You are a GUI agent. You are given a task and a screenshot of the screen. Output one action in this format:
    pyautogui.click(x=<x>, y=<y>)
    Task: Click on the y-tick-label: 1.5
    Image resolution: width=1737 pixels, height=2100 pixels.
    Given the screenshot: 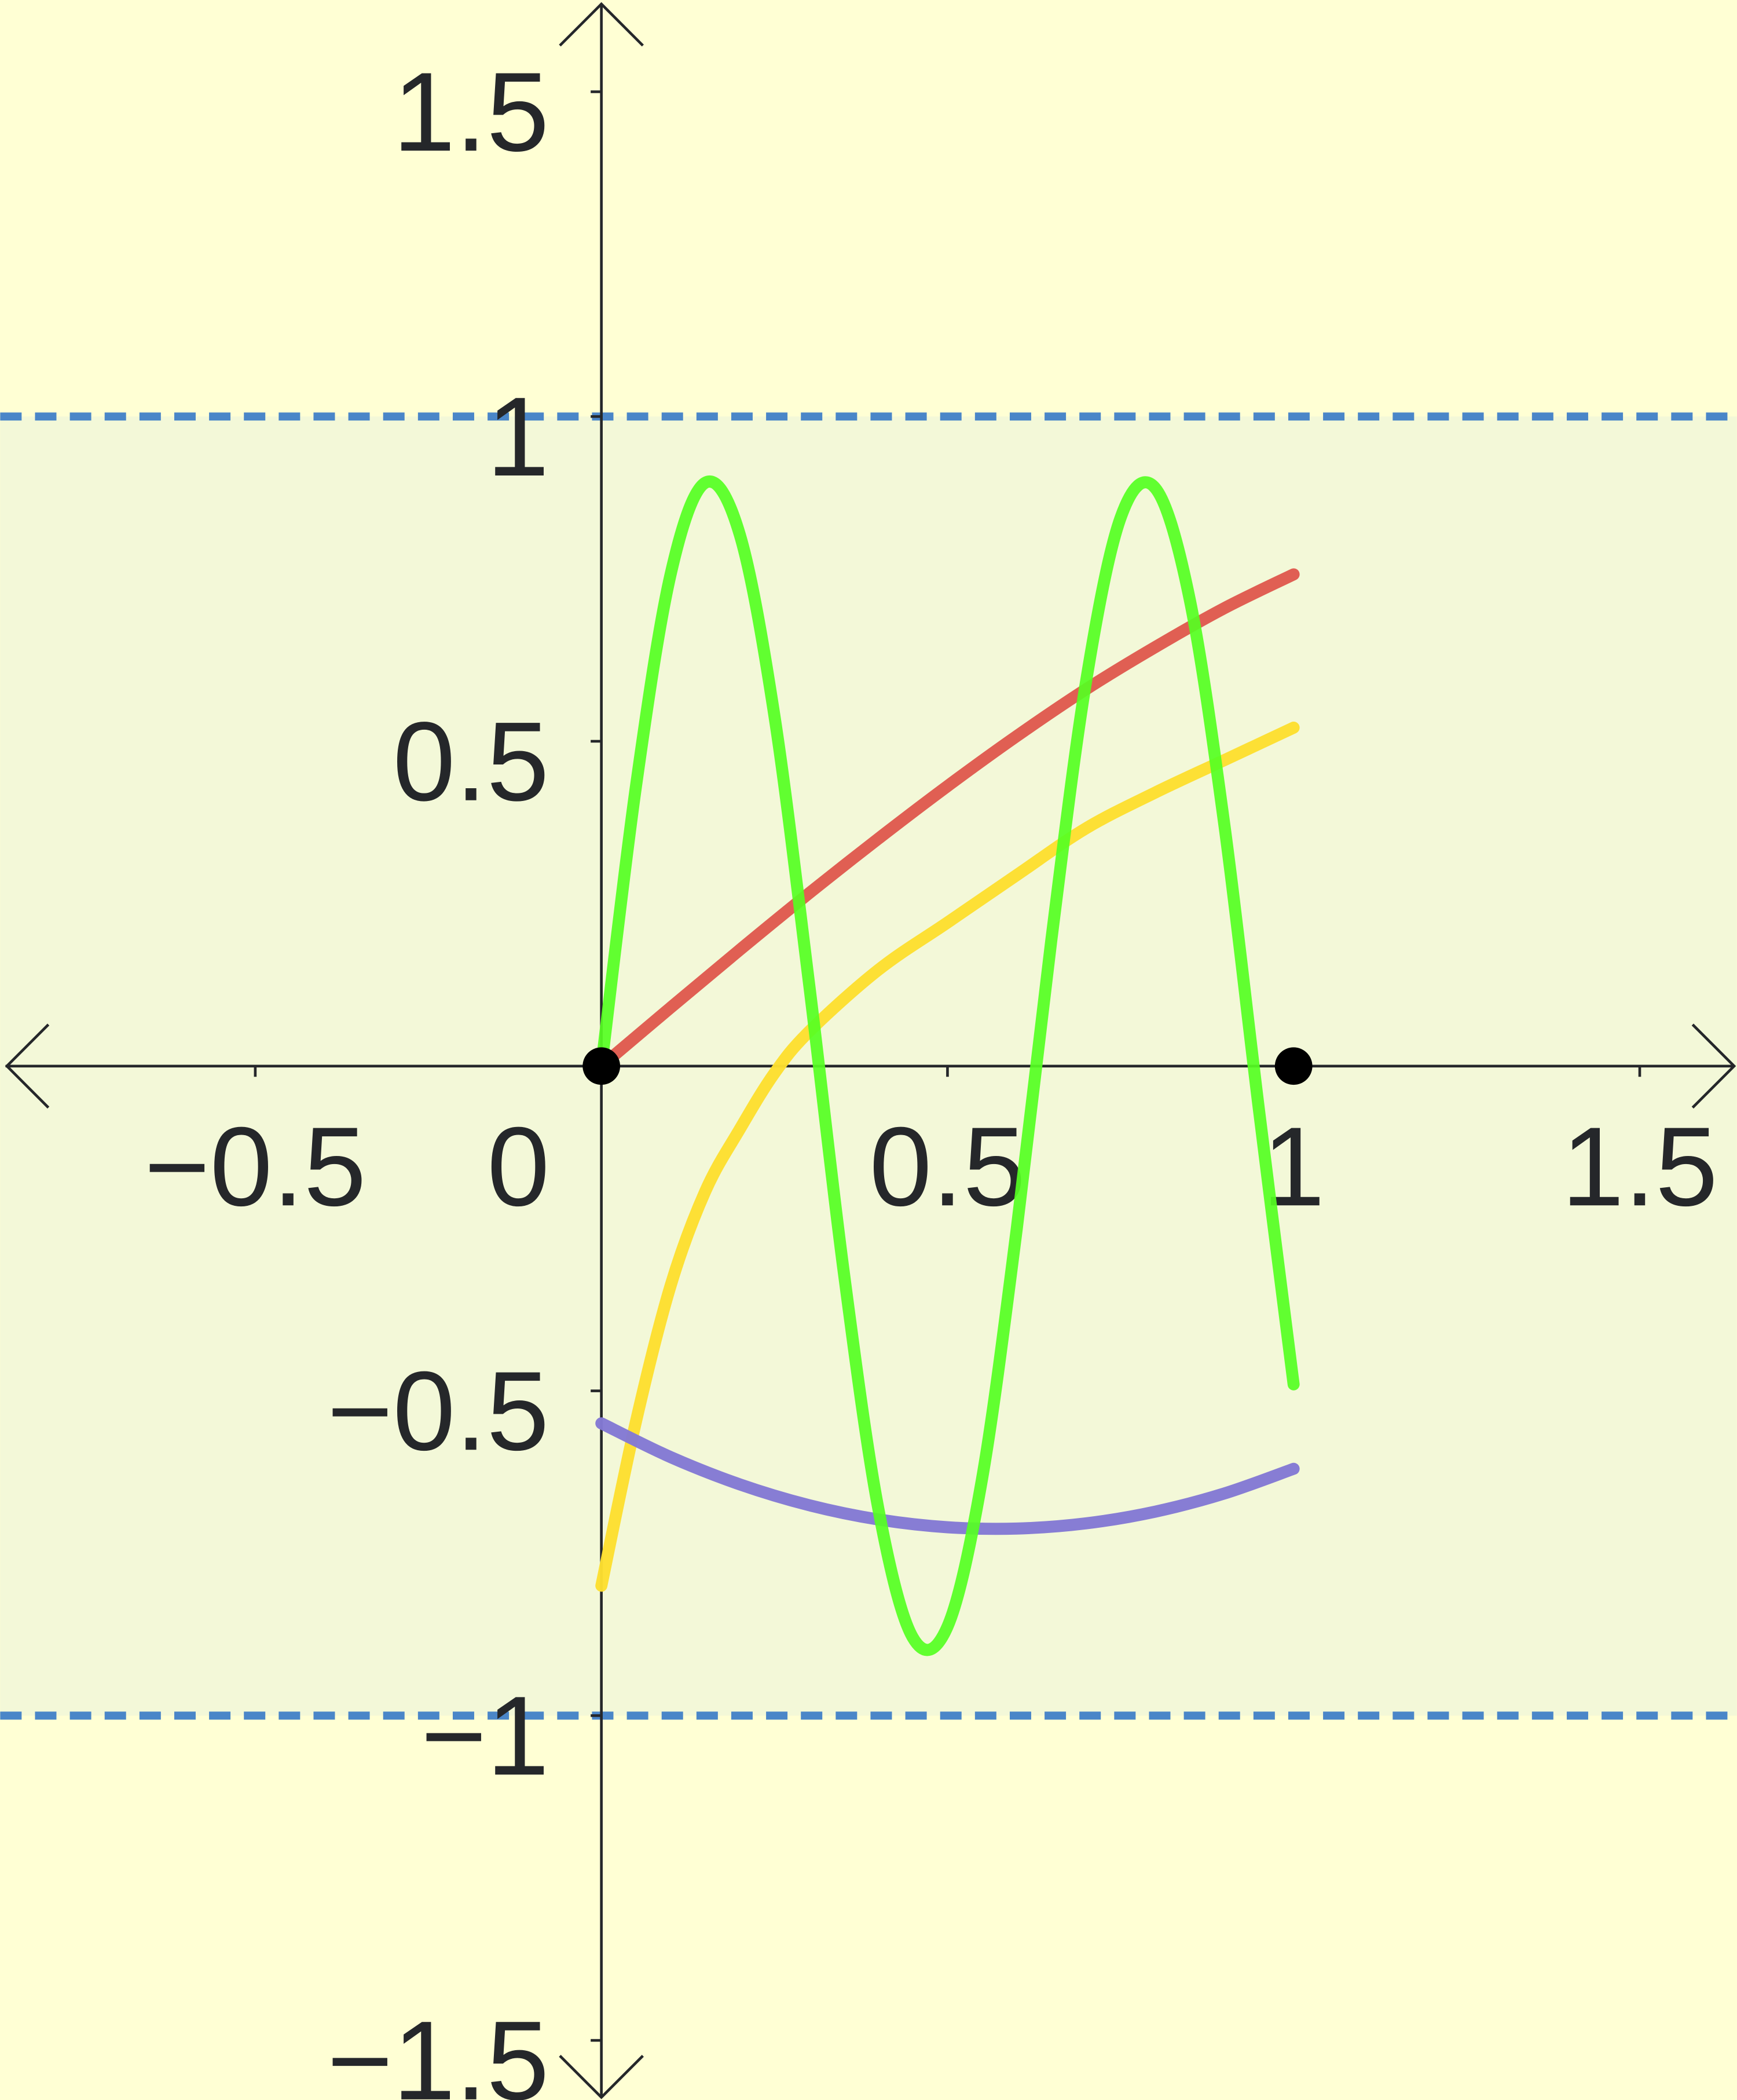 What is the action you would take?
    pyautogui.click(x=471, y=112)
    